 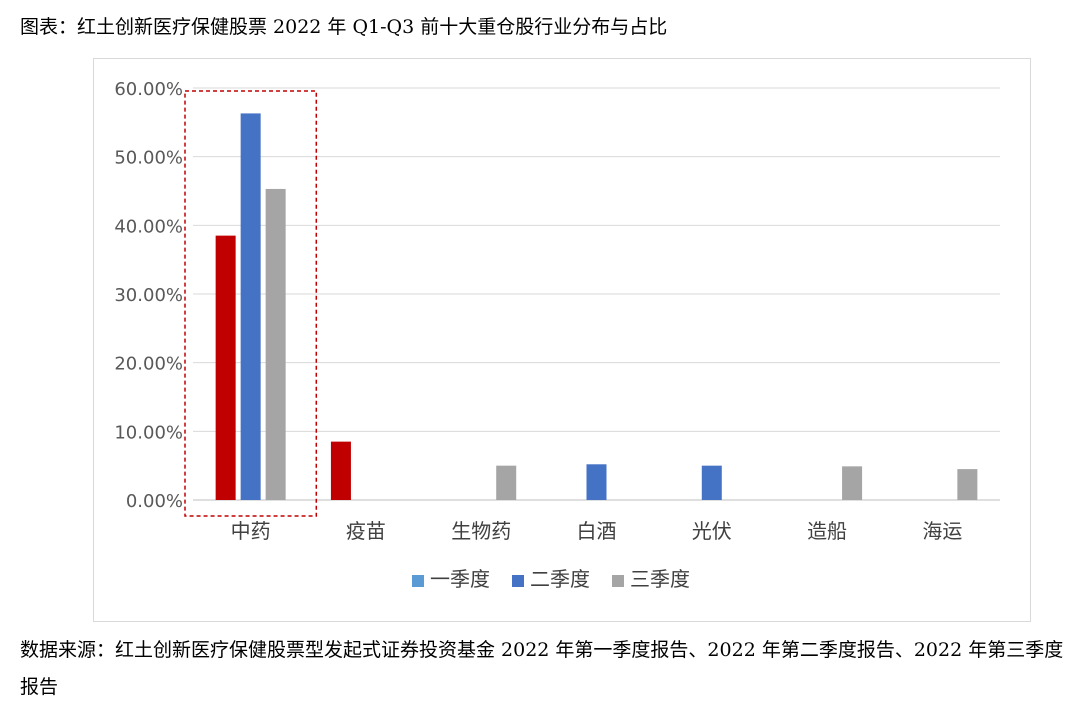 I want to click on legend-label: 一季度, so click(x=460, y=579).